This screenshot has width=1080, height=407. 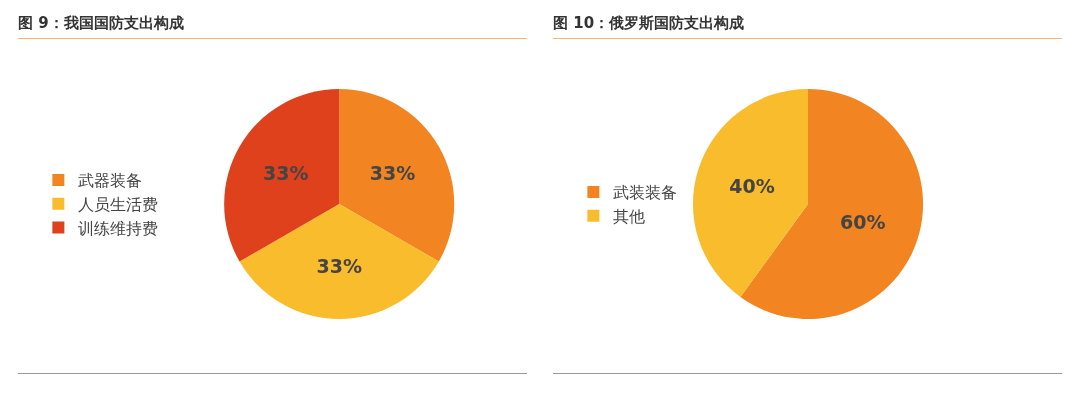 I want to click on legend-label: 人员生活费, so click(x=118, y=204).